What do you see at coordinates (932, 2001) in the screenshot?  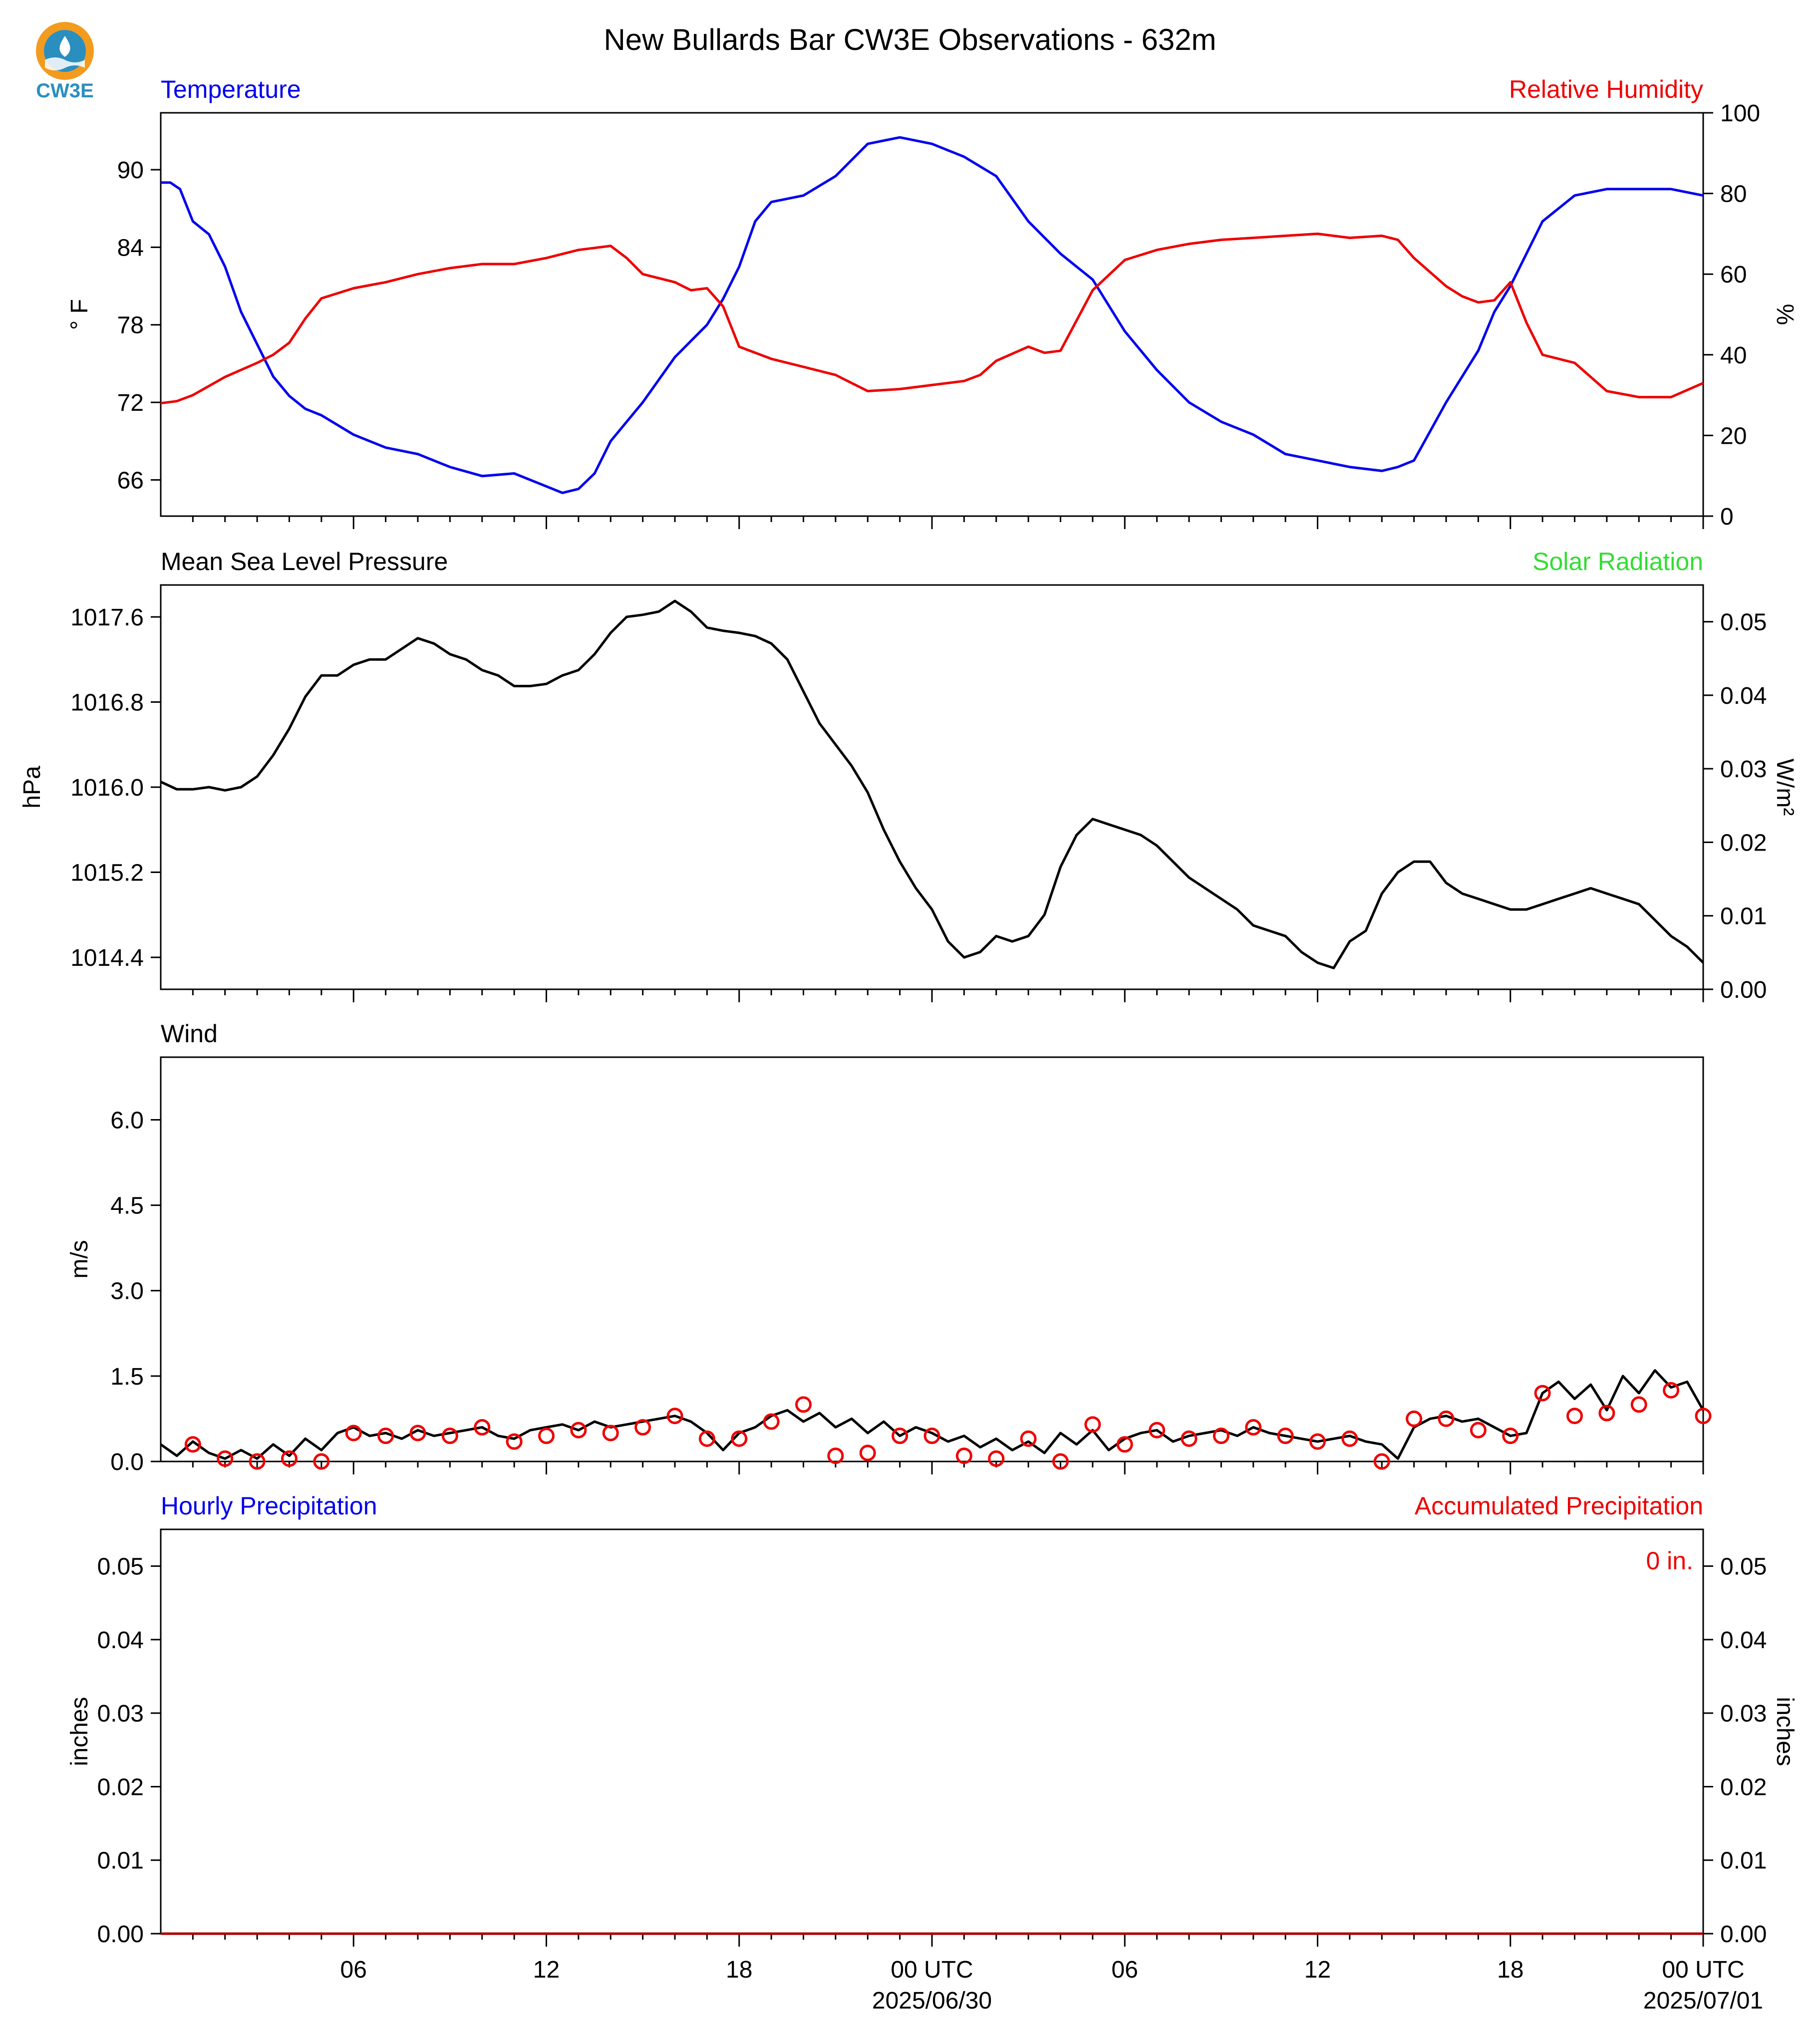 I see `x-date-label: 2025/06/30` at bounding box center [932, 2001].